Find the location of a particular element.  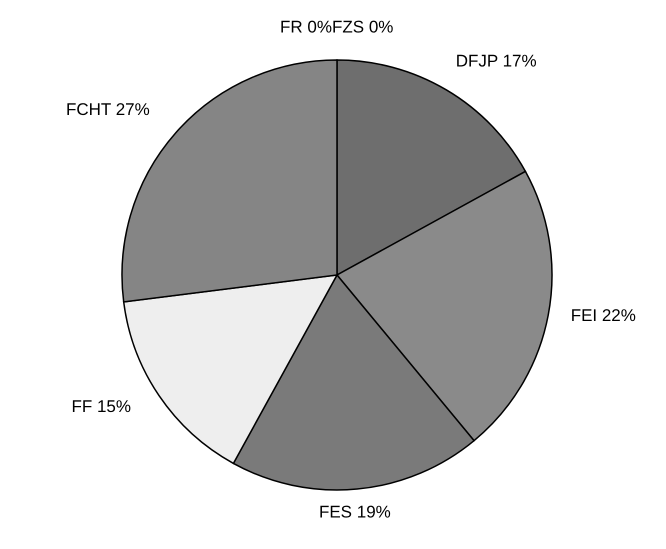

slice-label: FF 15% is located at coordinates (101, 406).